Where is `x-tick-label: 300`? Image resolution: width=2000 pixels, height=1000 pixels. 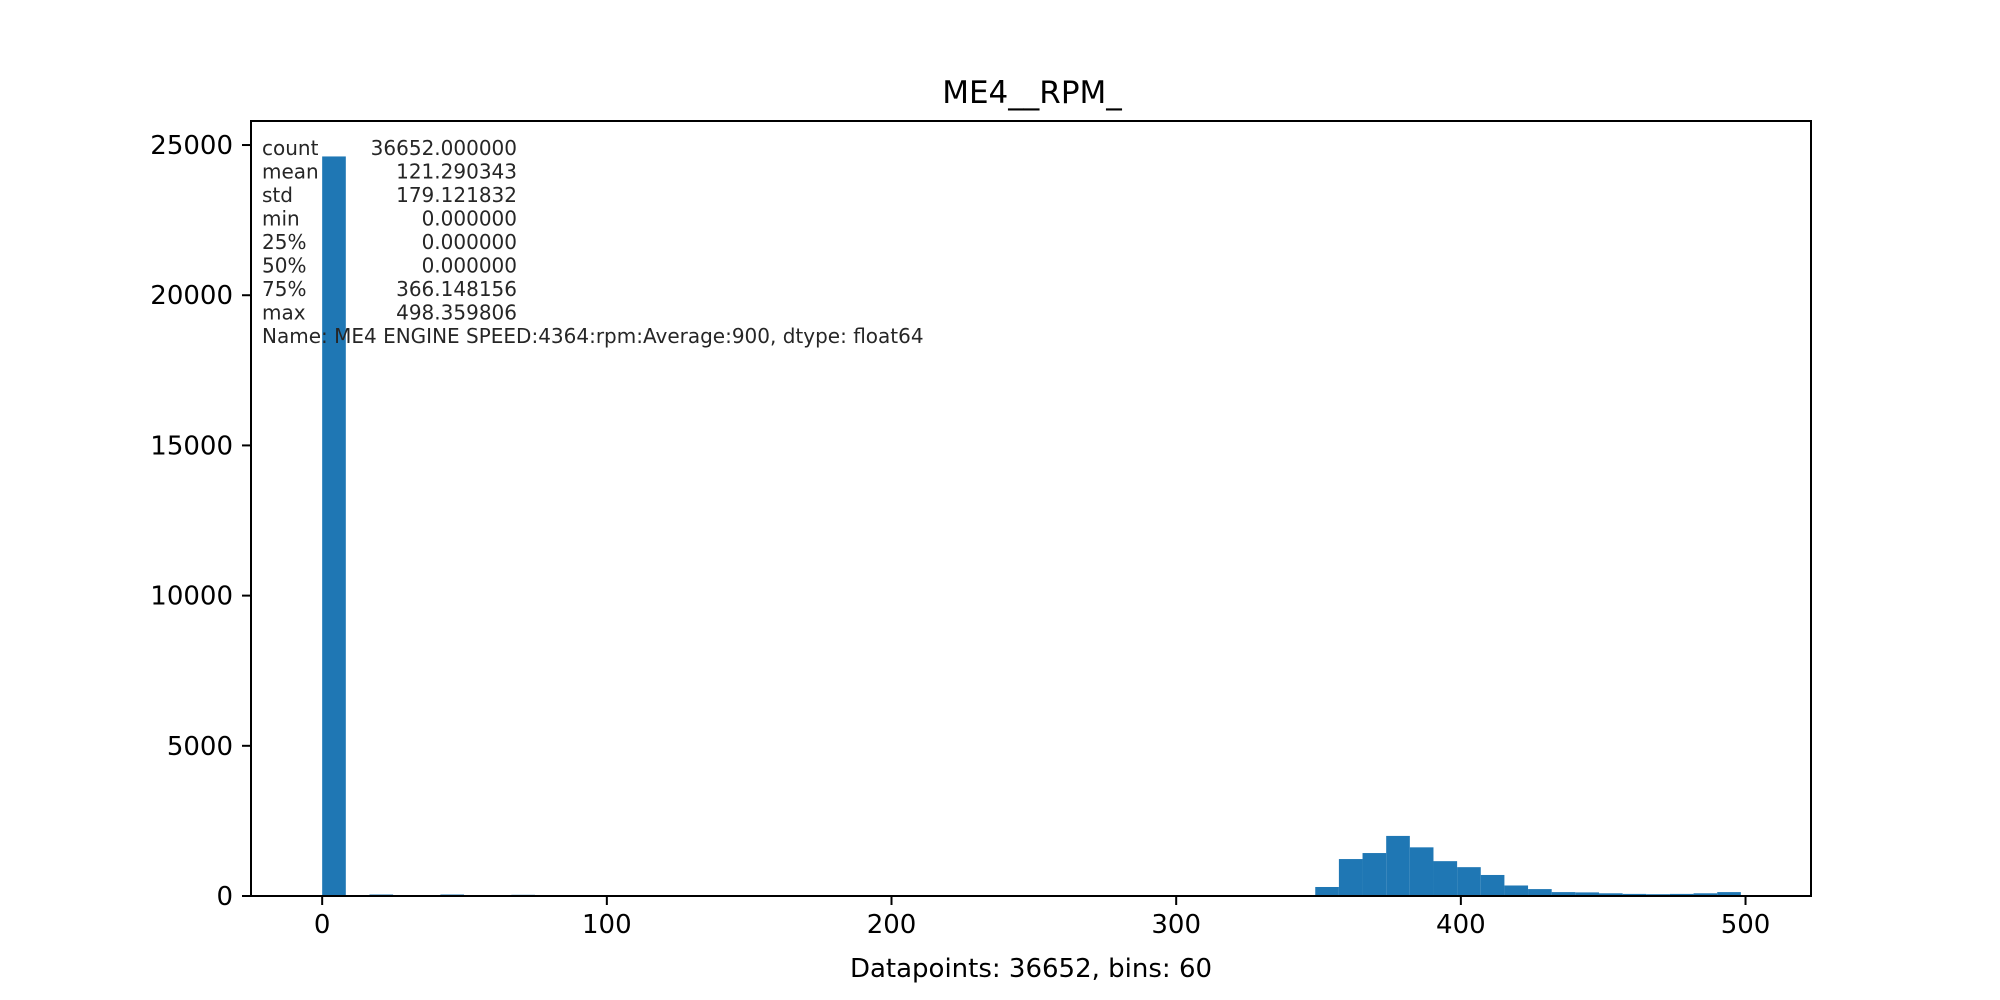 x-tick-label: 300 is located at coordinates (1176, 925).